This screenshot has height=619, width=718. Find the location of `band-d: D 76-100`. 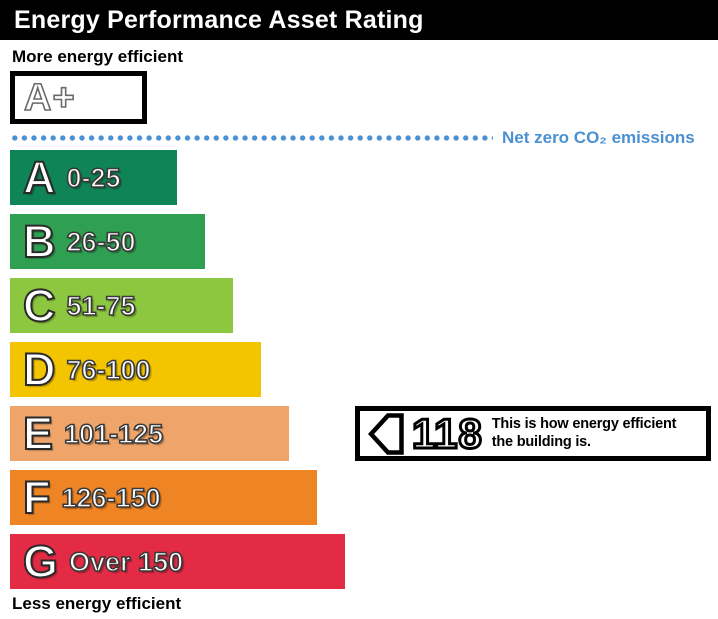

band-d: D 76-100 is located at coordinates (135, 369).